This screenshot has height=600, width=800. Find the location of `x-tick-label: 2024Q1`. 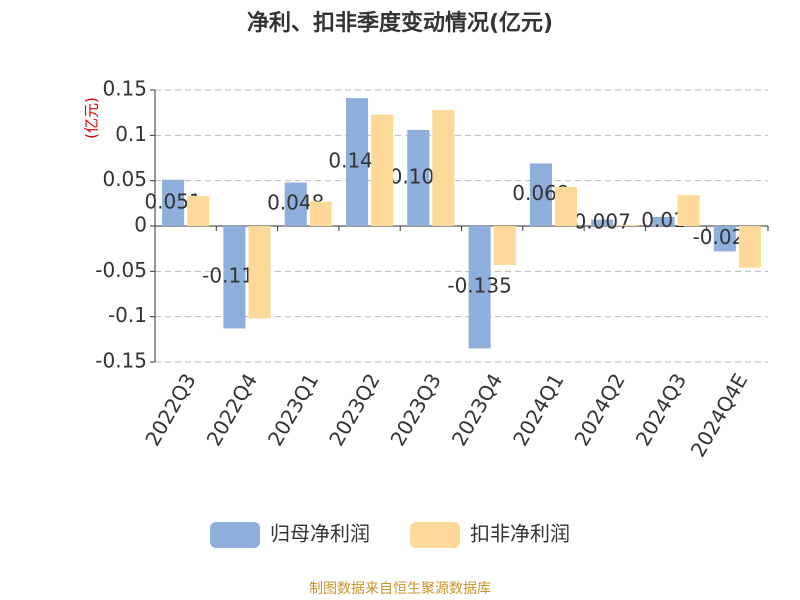

x-tick-label: 2024Q1 is located at coordinates (538, 409).